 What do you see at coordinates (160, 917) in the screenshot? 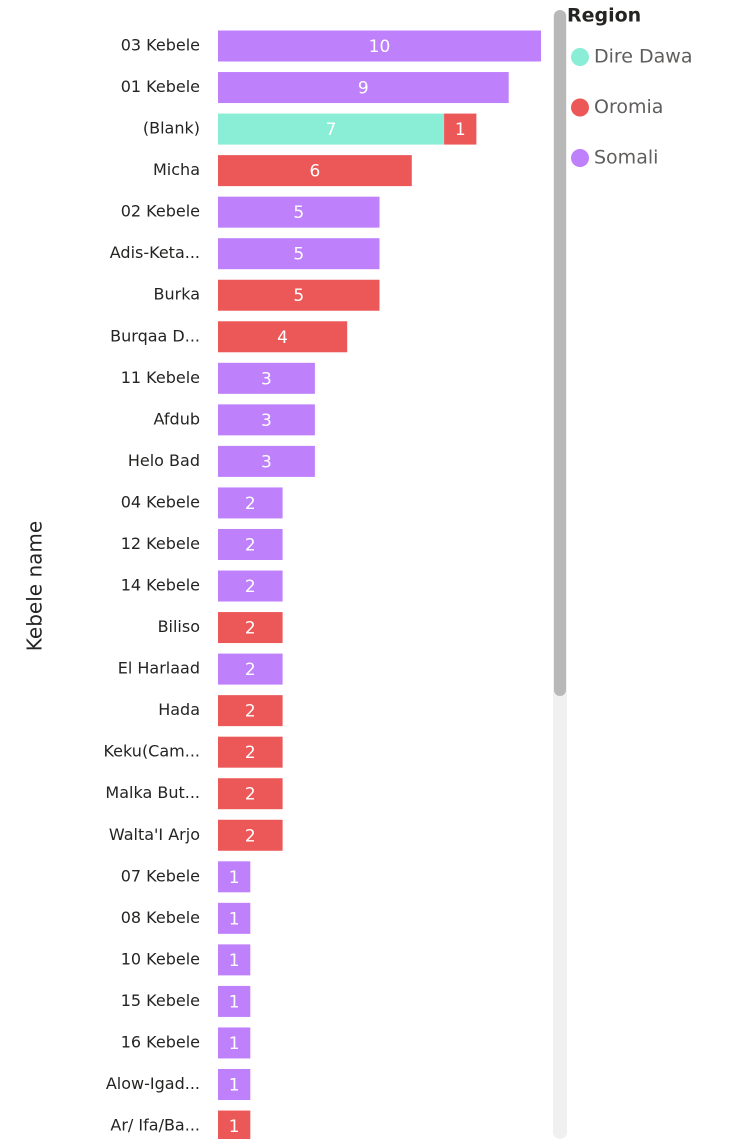
I see `y-tick-label: 08 Kebele` at bounding box center [160, 917].